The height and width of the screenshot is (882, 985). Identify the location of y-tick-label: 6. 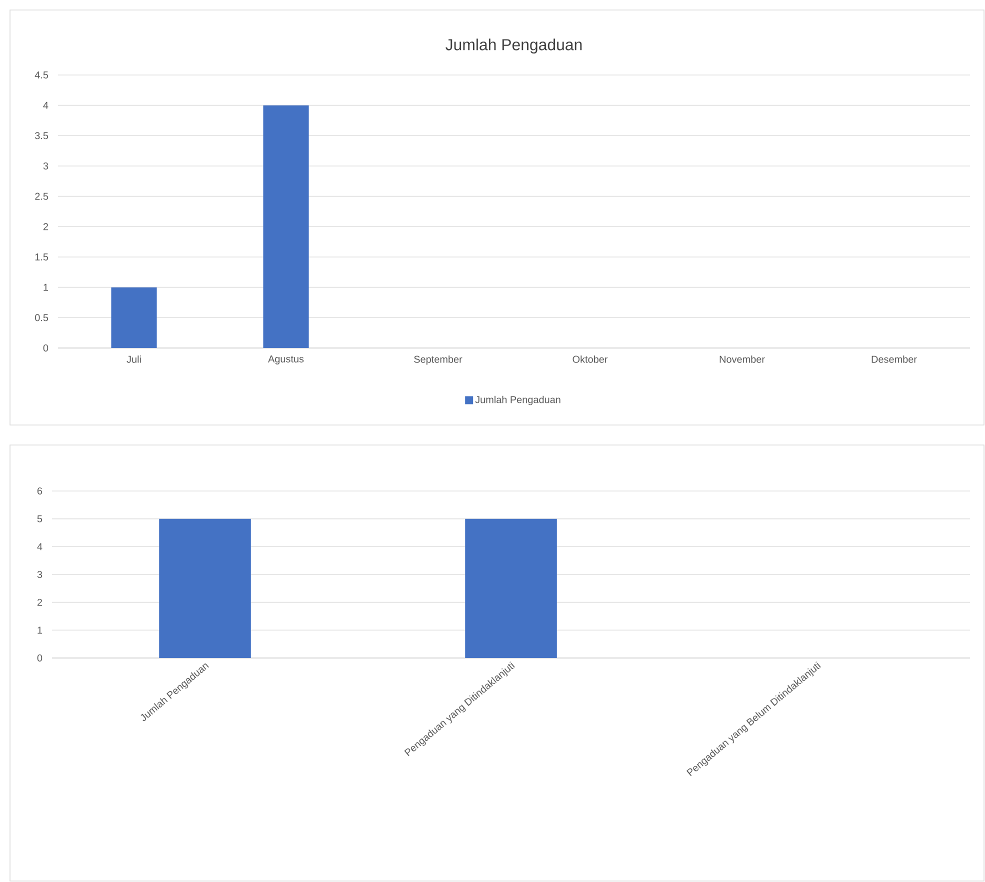
(39, 491).